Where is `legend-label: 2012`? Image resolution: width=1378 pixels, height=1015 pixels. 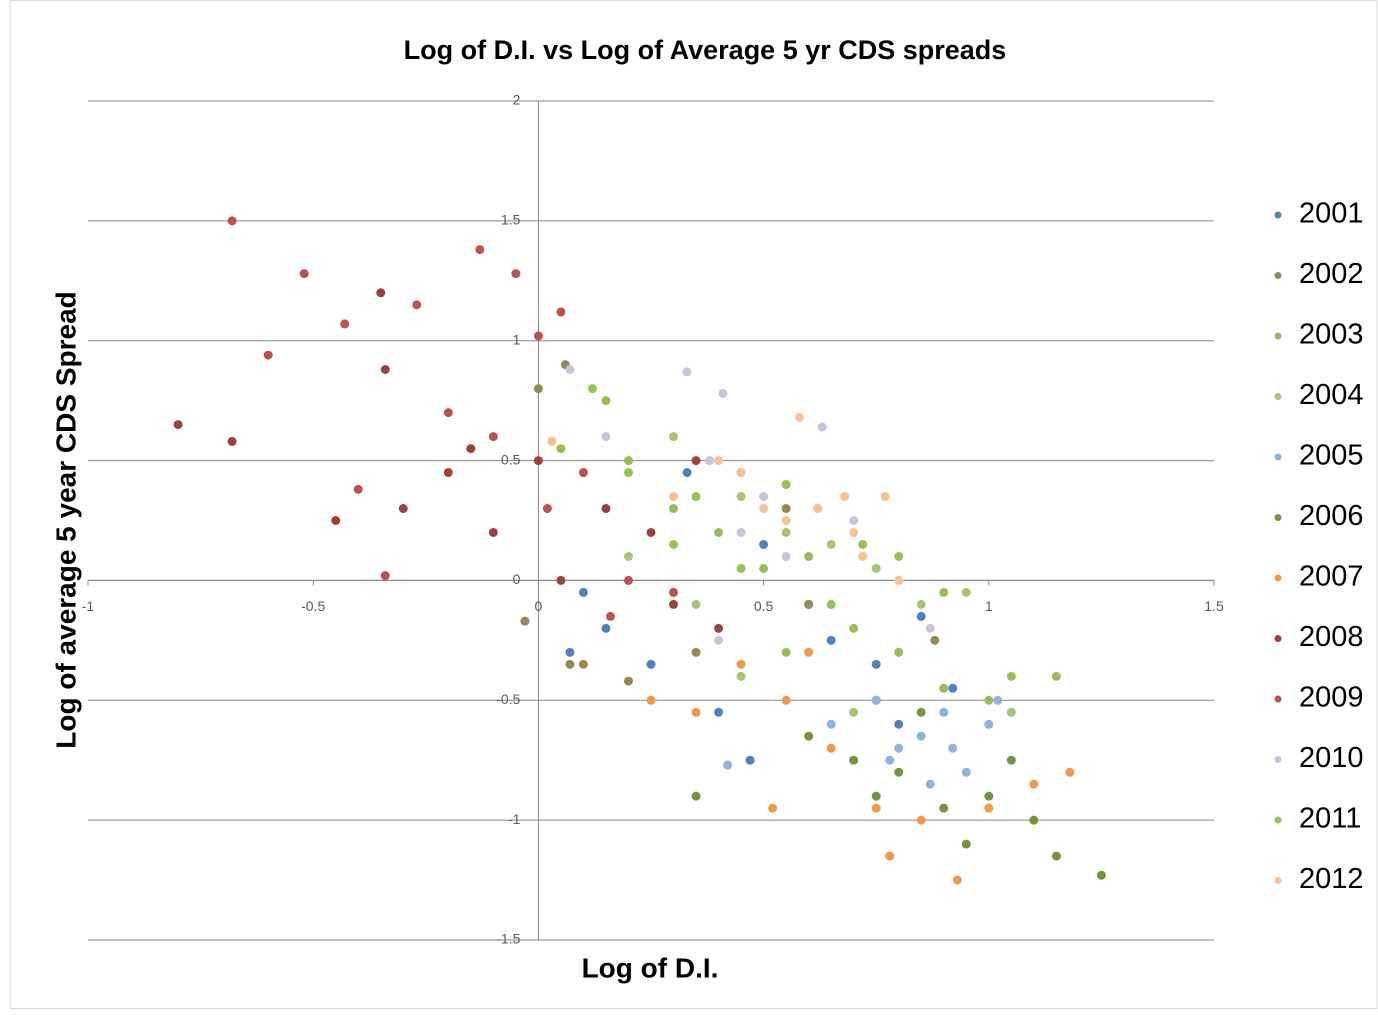 legend-label: 2012 is located at coordinates (1331, 879).